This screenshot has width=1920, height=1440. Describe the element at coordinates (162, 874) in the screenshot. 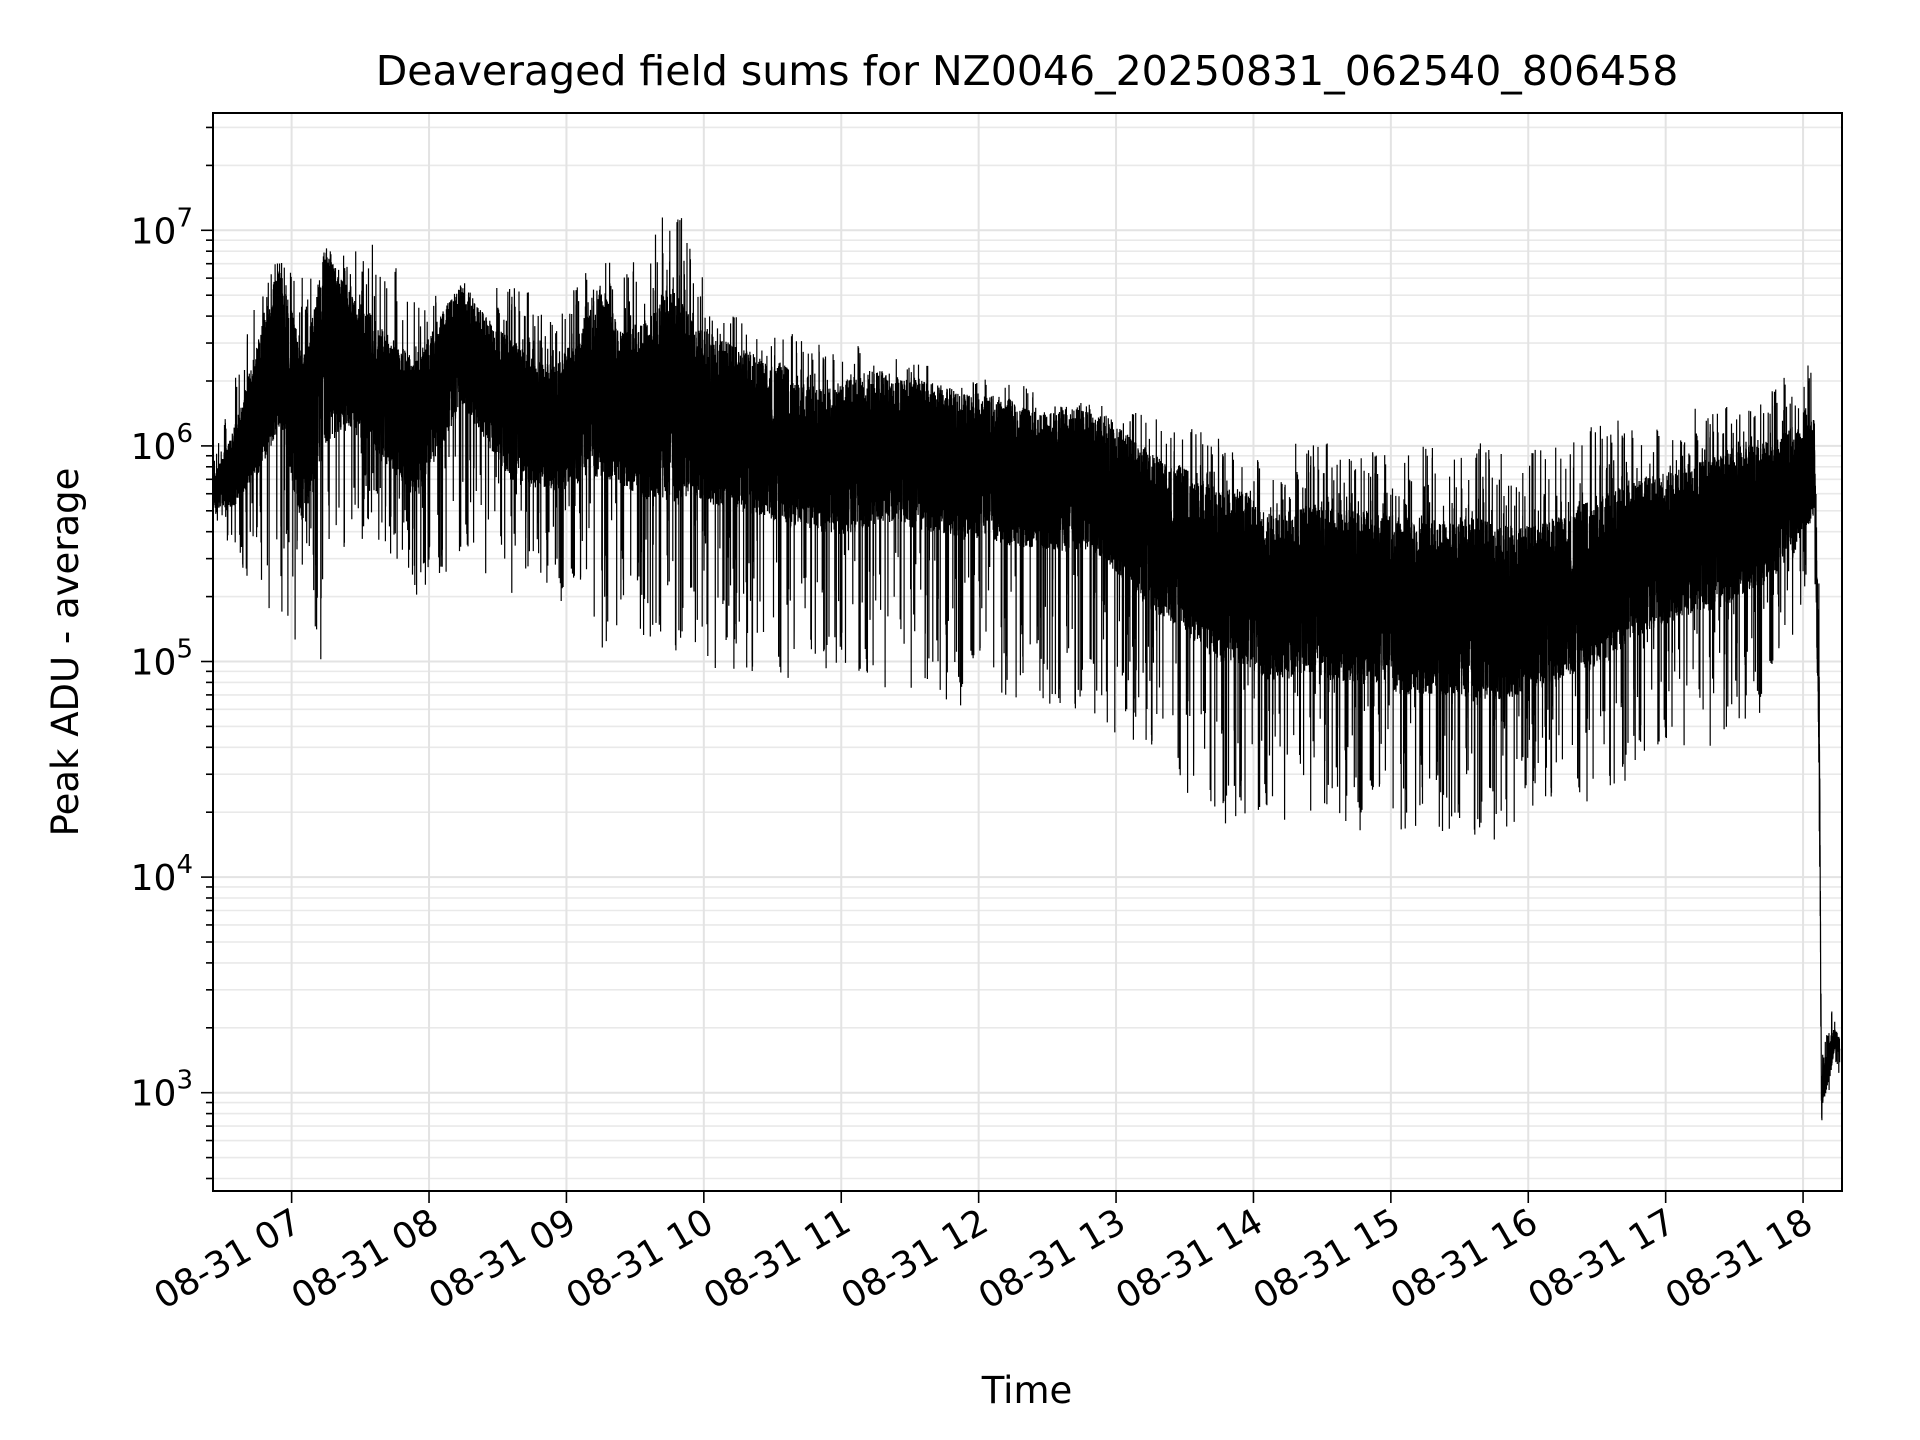

I see `y-tick-label: 10⁴` at that location.